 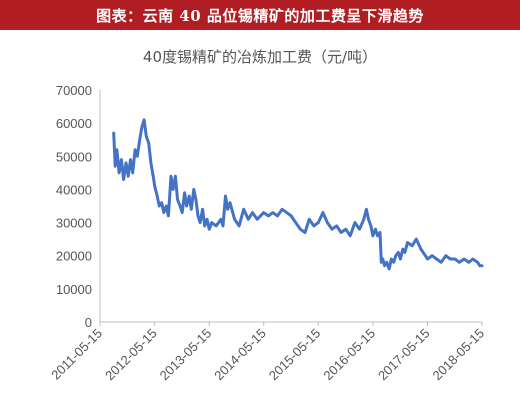 I want to click on y-tick-label: 0, so click(x=88, y=322).